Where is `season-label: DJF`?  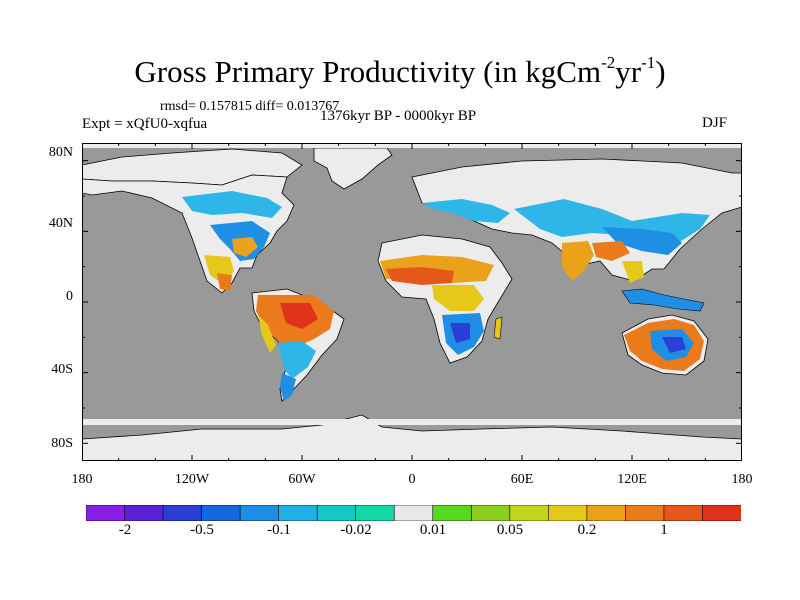 season-label: DJF is located at coordinates (715, 123).